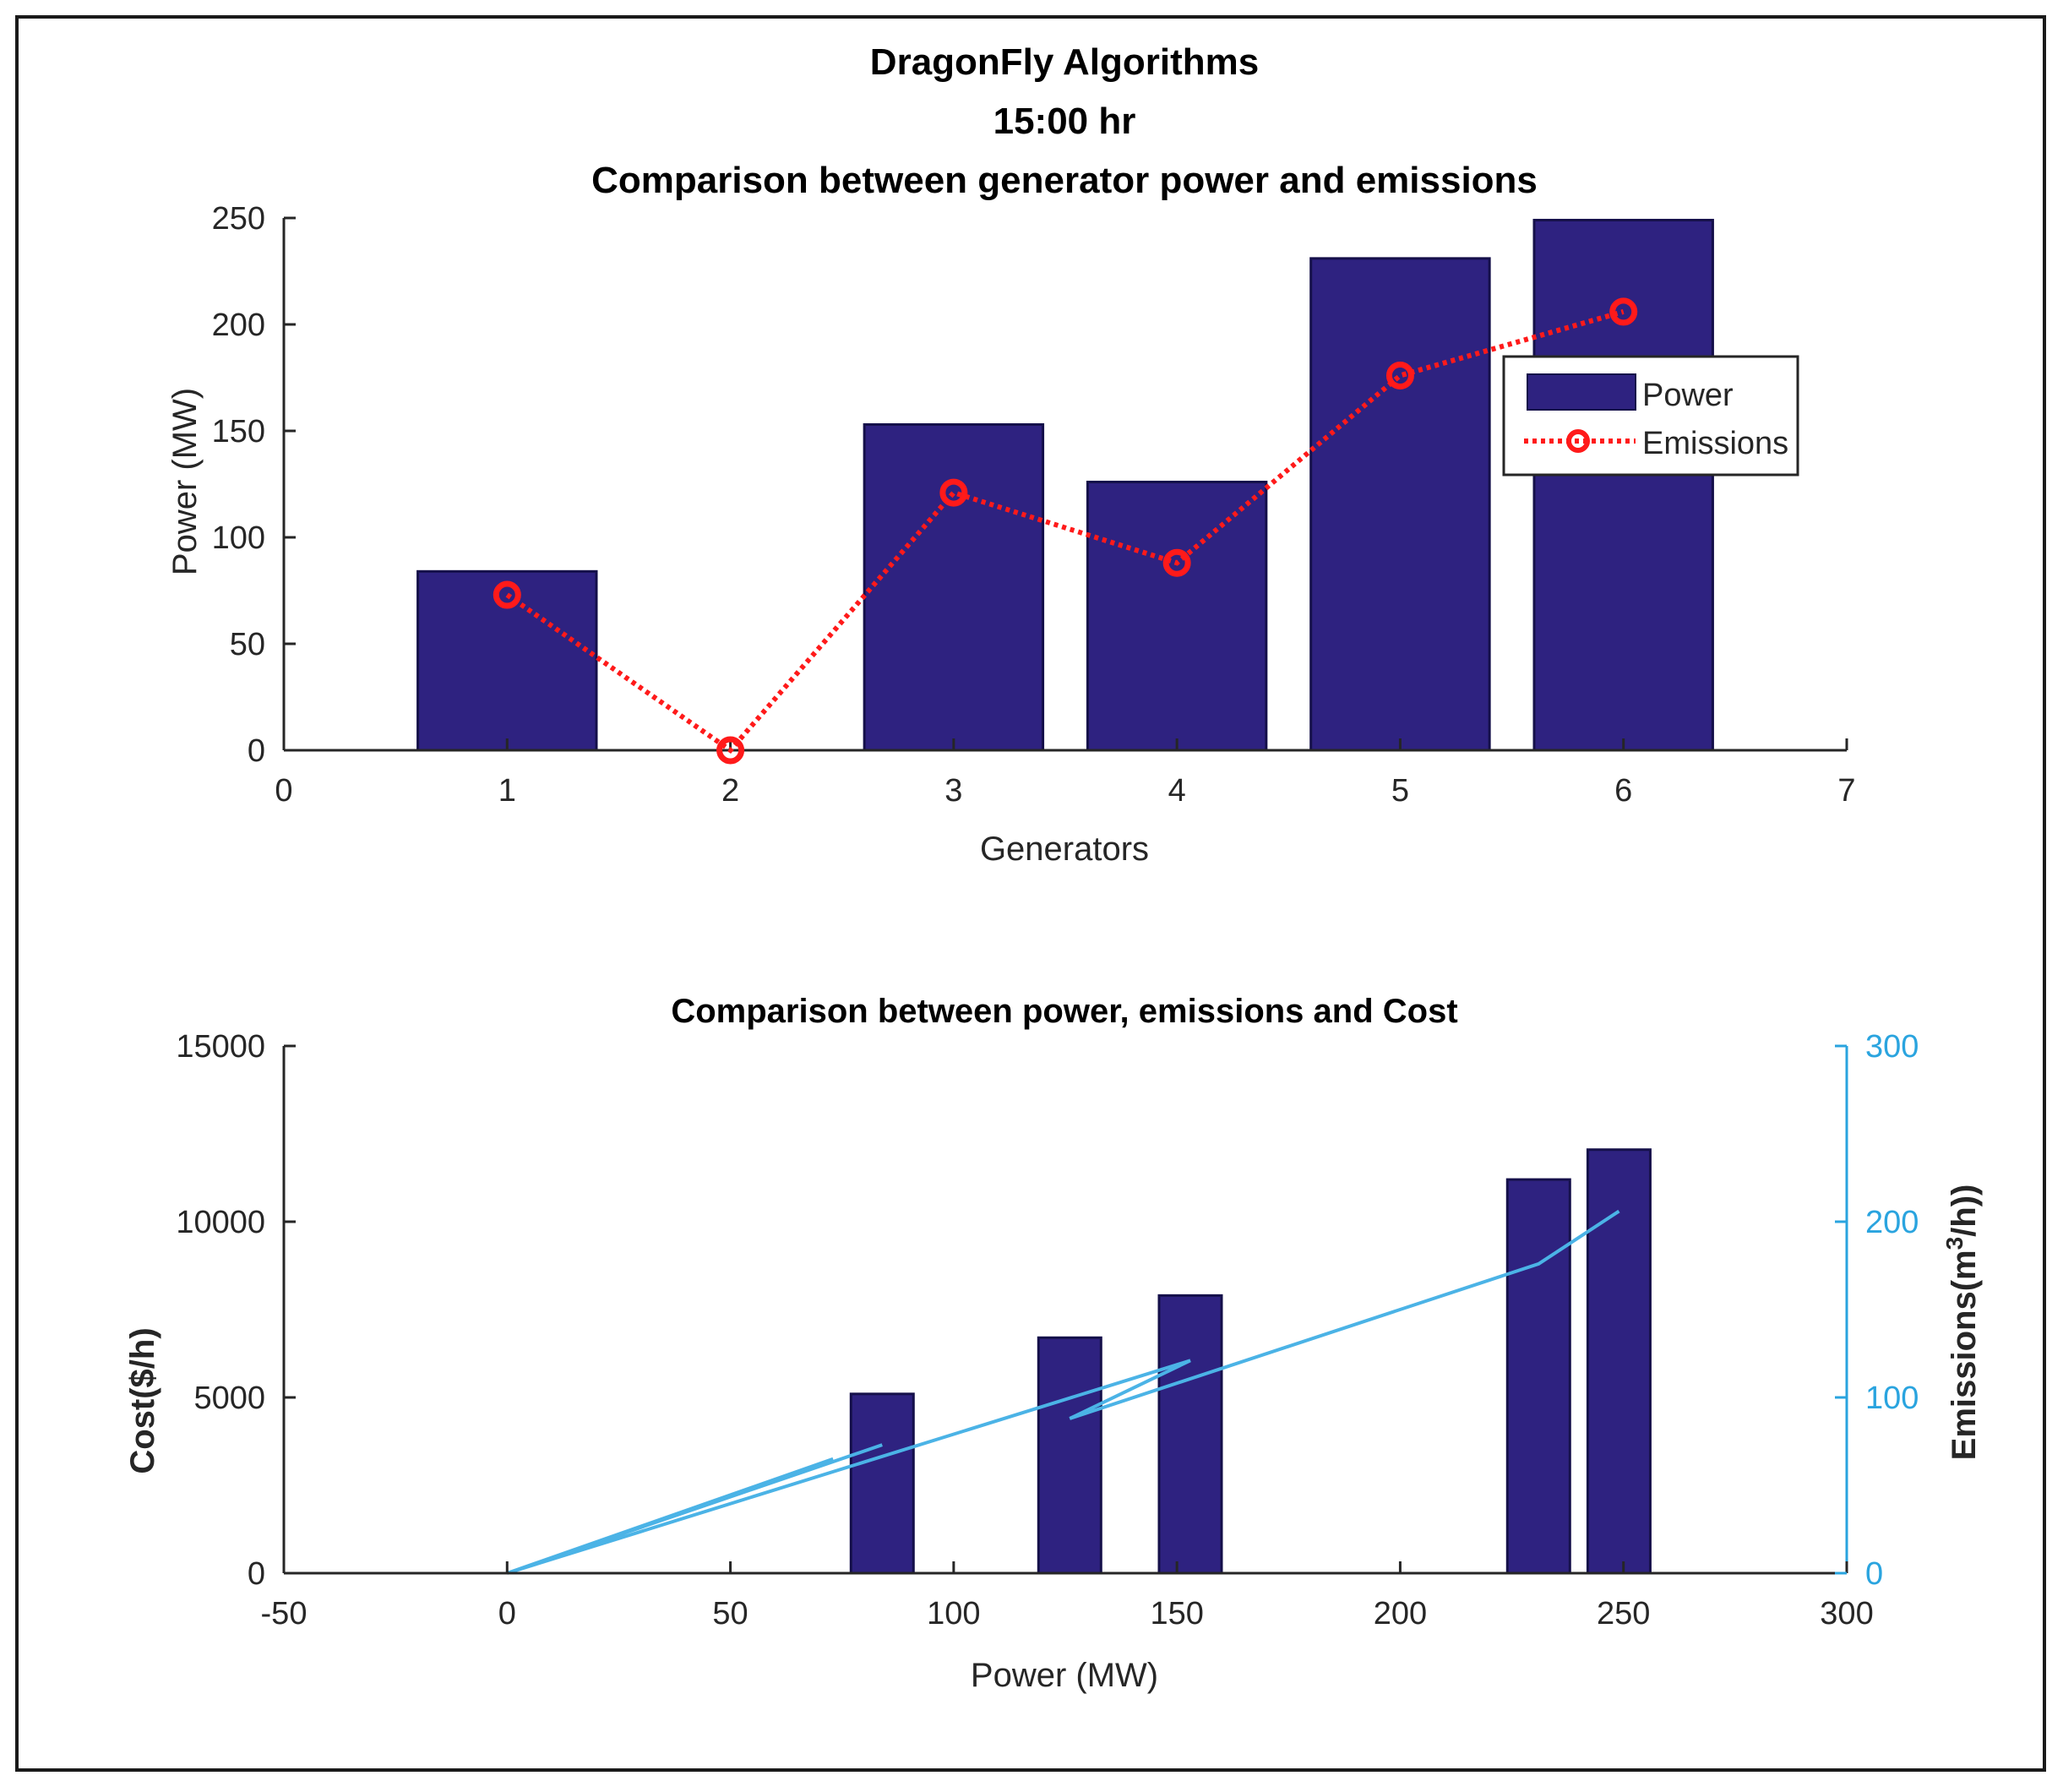 This screenshot has width=2063, height=1792. What do you see at coordinates (1846, 791) in the screenshot?
I see `chart1-x-tick-label: 7` at bounding box center [1846, 791].